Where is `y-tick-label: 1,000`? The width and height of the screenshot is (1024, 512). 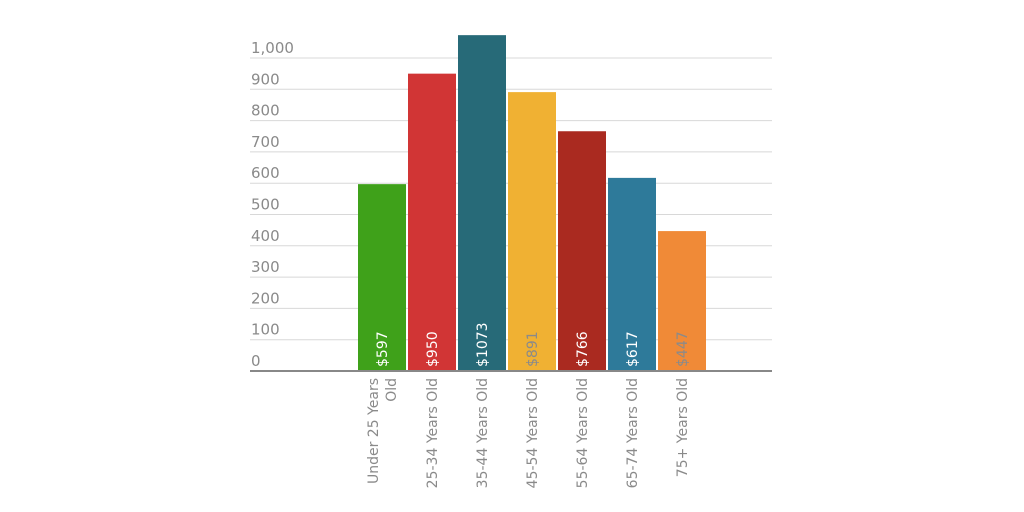 y-tick-label: 1,000 is located at coordinates (272, 48).